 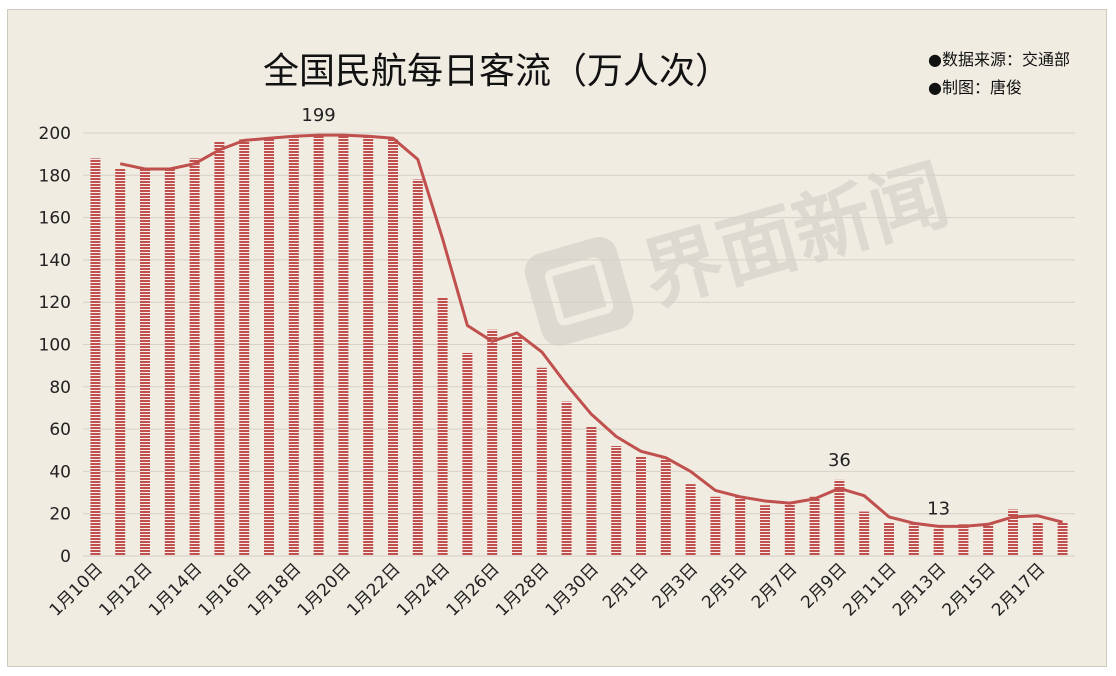 I want to click on x-tick-label: 1月28日, so click(x=522, y=589).